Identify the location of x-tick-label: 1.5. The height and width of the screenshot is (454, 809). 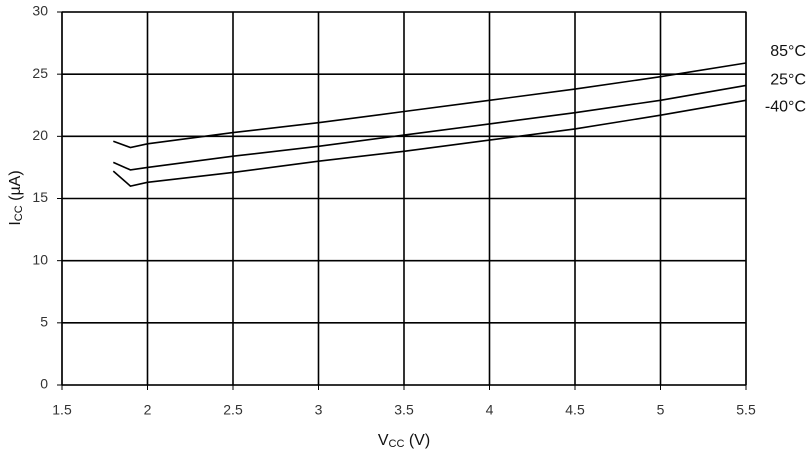
(62, 410).